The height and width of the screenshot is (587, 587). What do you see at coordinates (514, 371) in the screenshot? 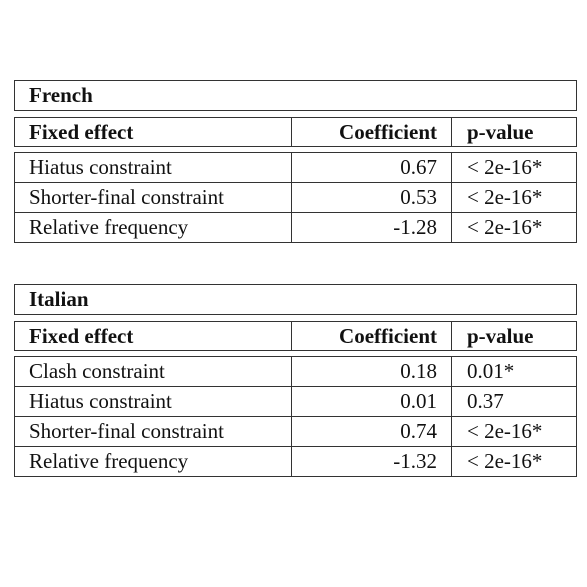
I see `table-cell: 0.01*` at bounding box center [514, 371].